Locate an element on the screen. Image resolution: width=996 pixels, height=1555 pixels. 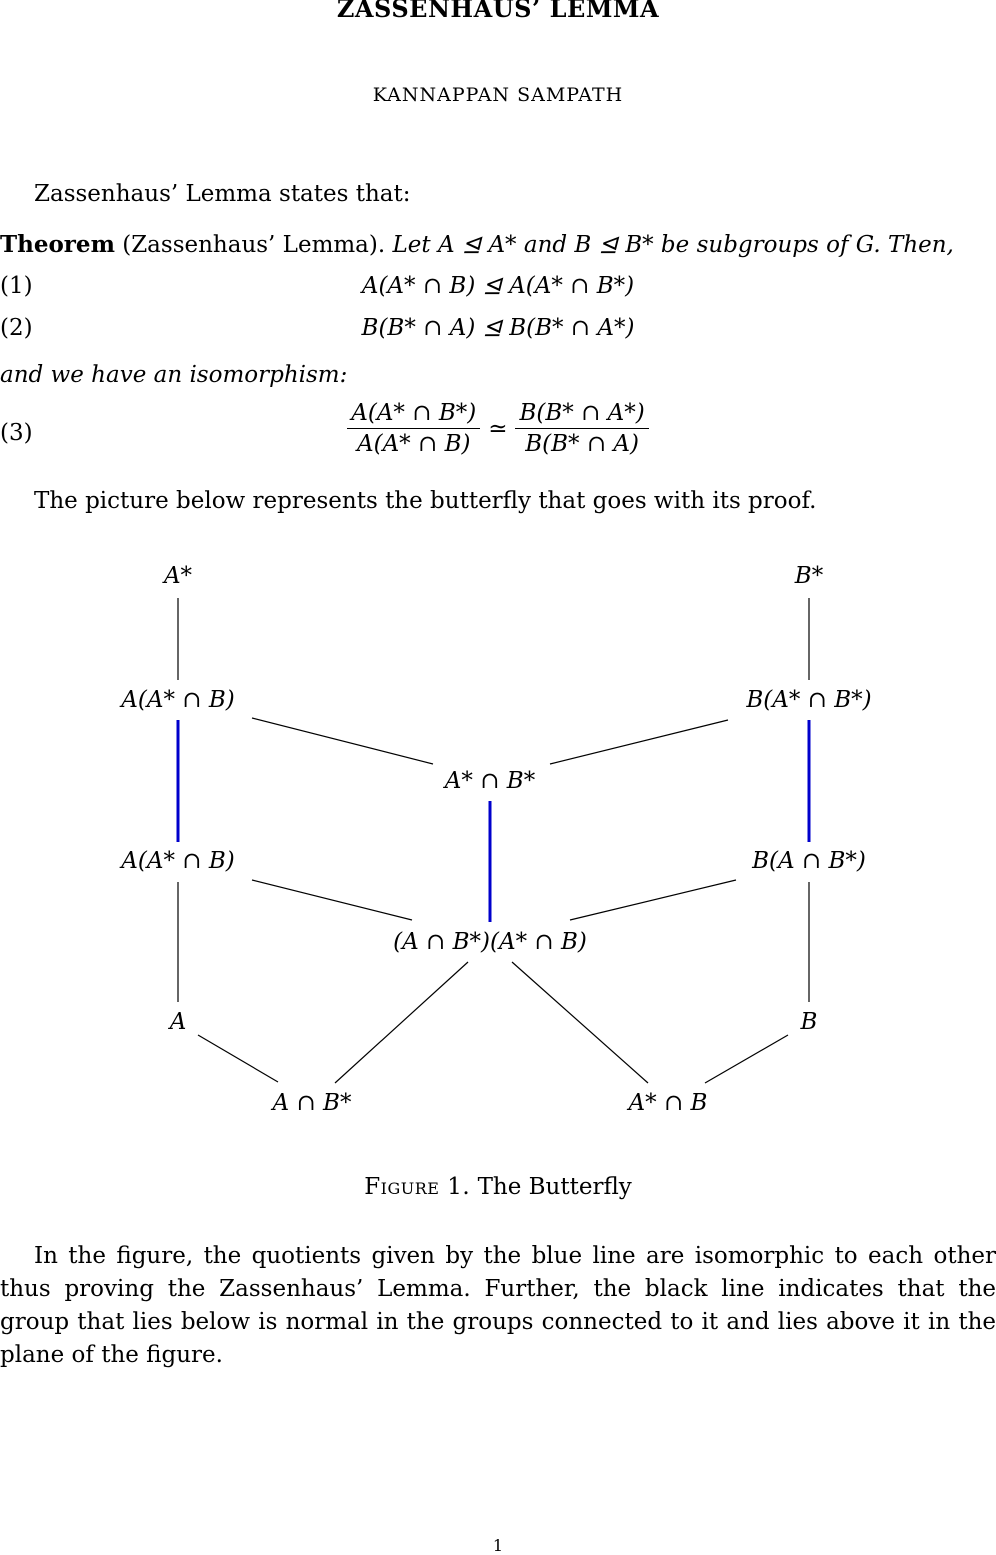
node-b-astar-cap-bstar: B(A* ∩ B*) is located at coordinates (808, 700).